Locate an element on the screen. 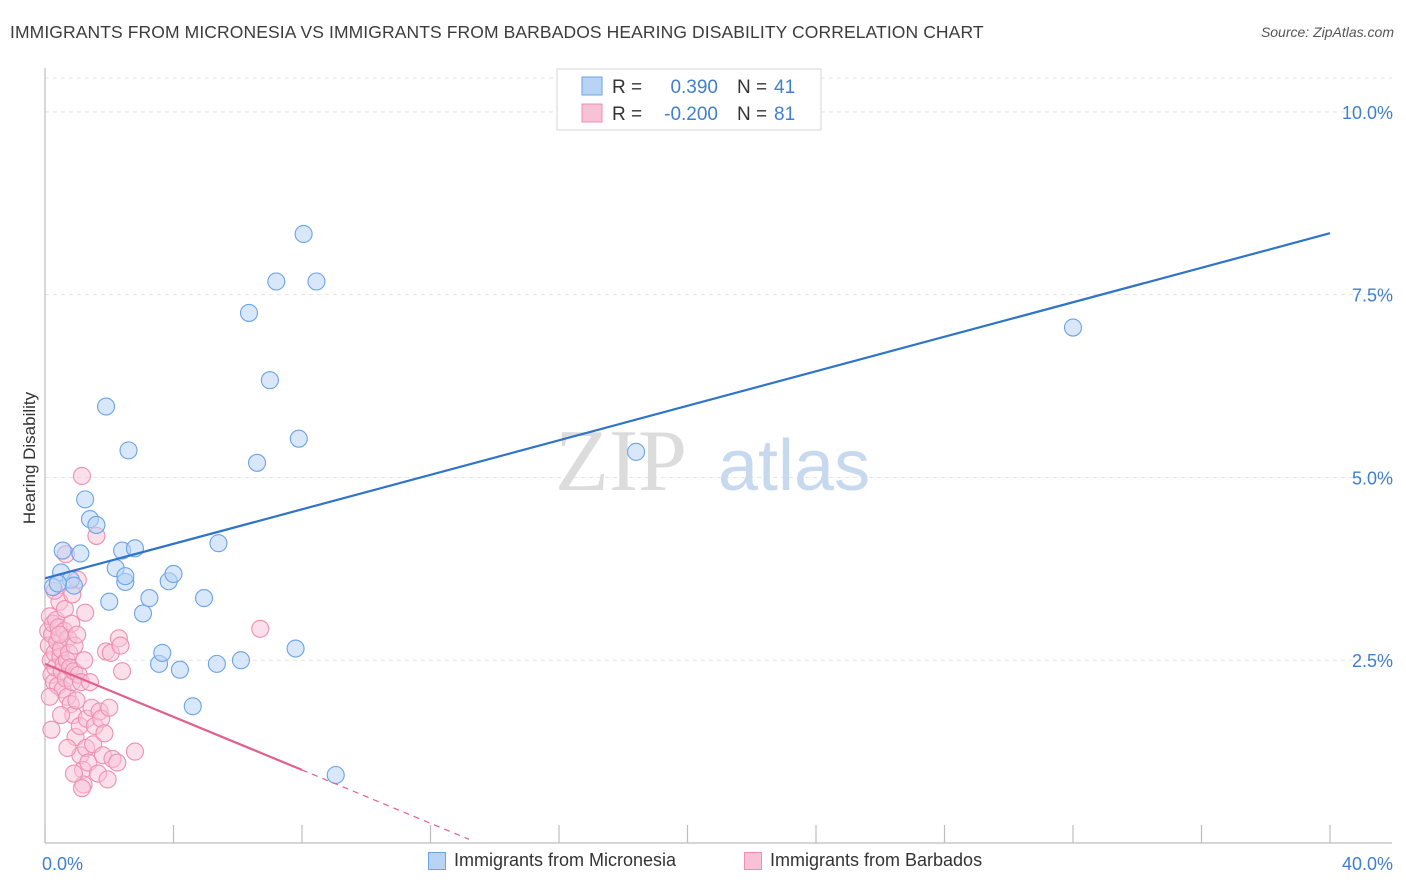  legend-swatch-micronesia-bottom is located at coordinates (437, 860).